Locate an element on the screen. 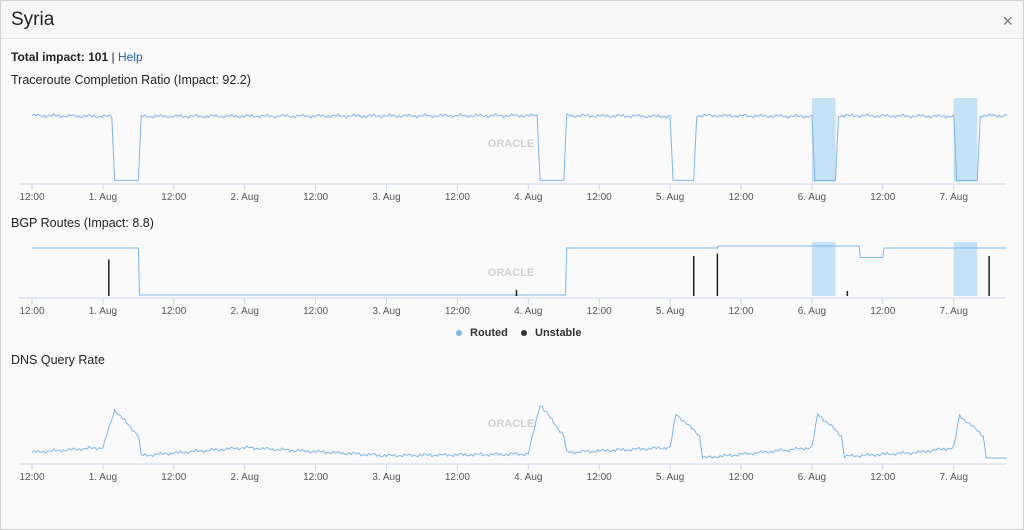 This screenshot has height=530, width=1024. help-link: Help is located at coordinates (130, 57).